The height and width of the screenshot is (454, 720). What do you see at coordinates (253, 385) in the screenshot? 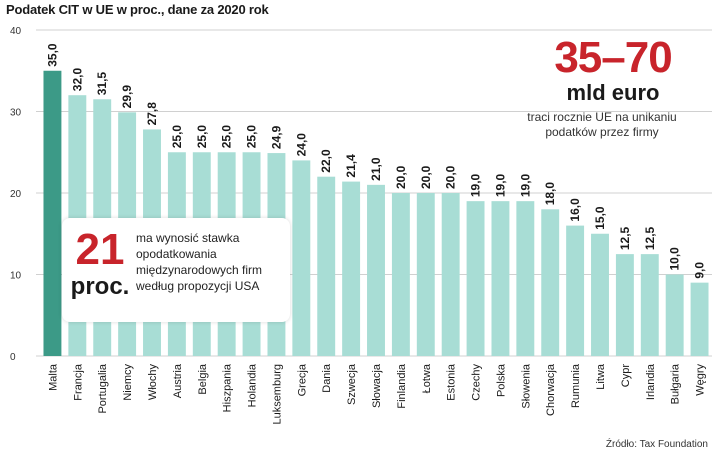
I see `category-label: Holandia` at bounding box center [253, 385].